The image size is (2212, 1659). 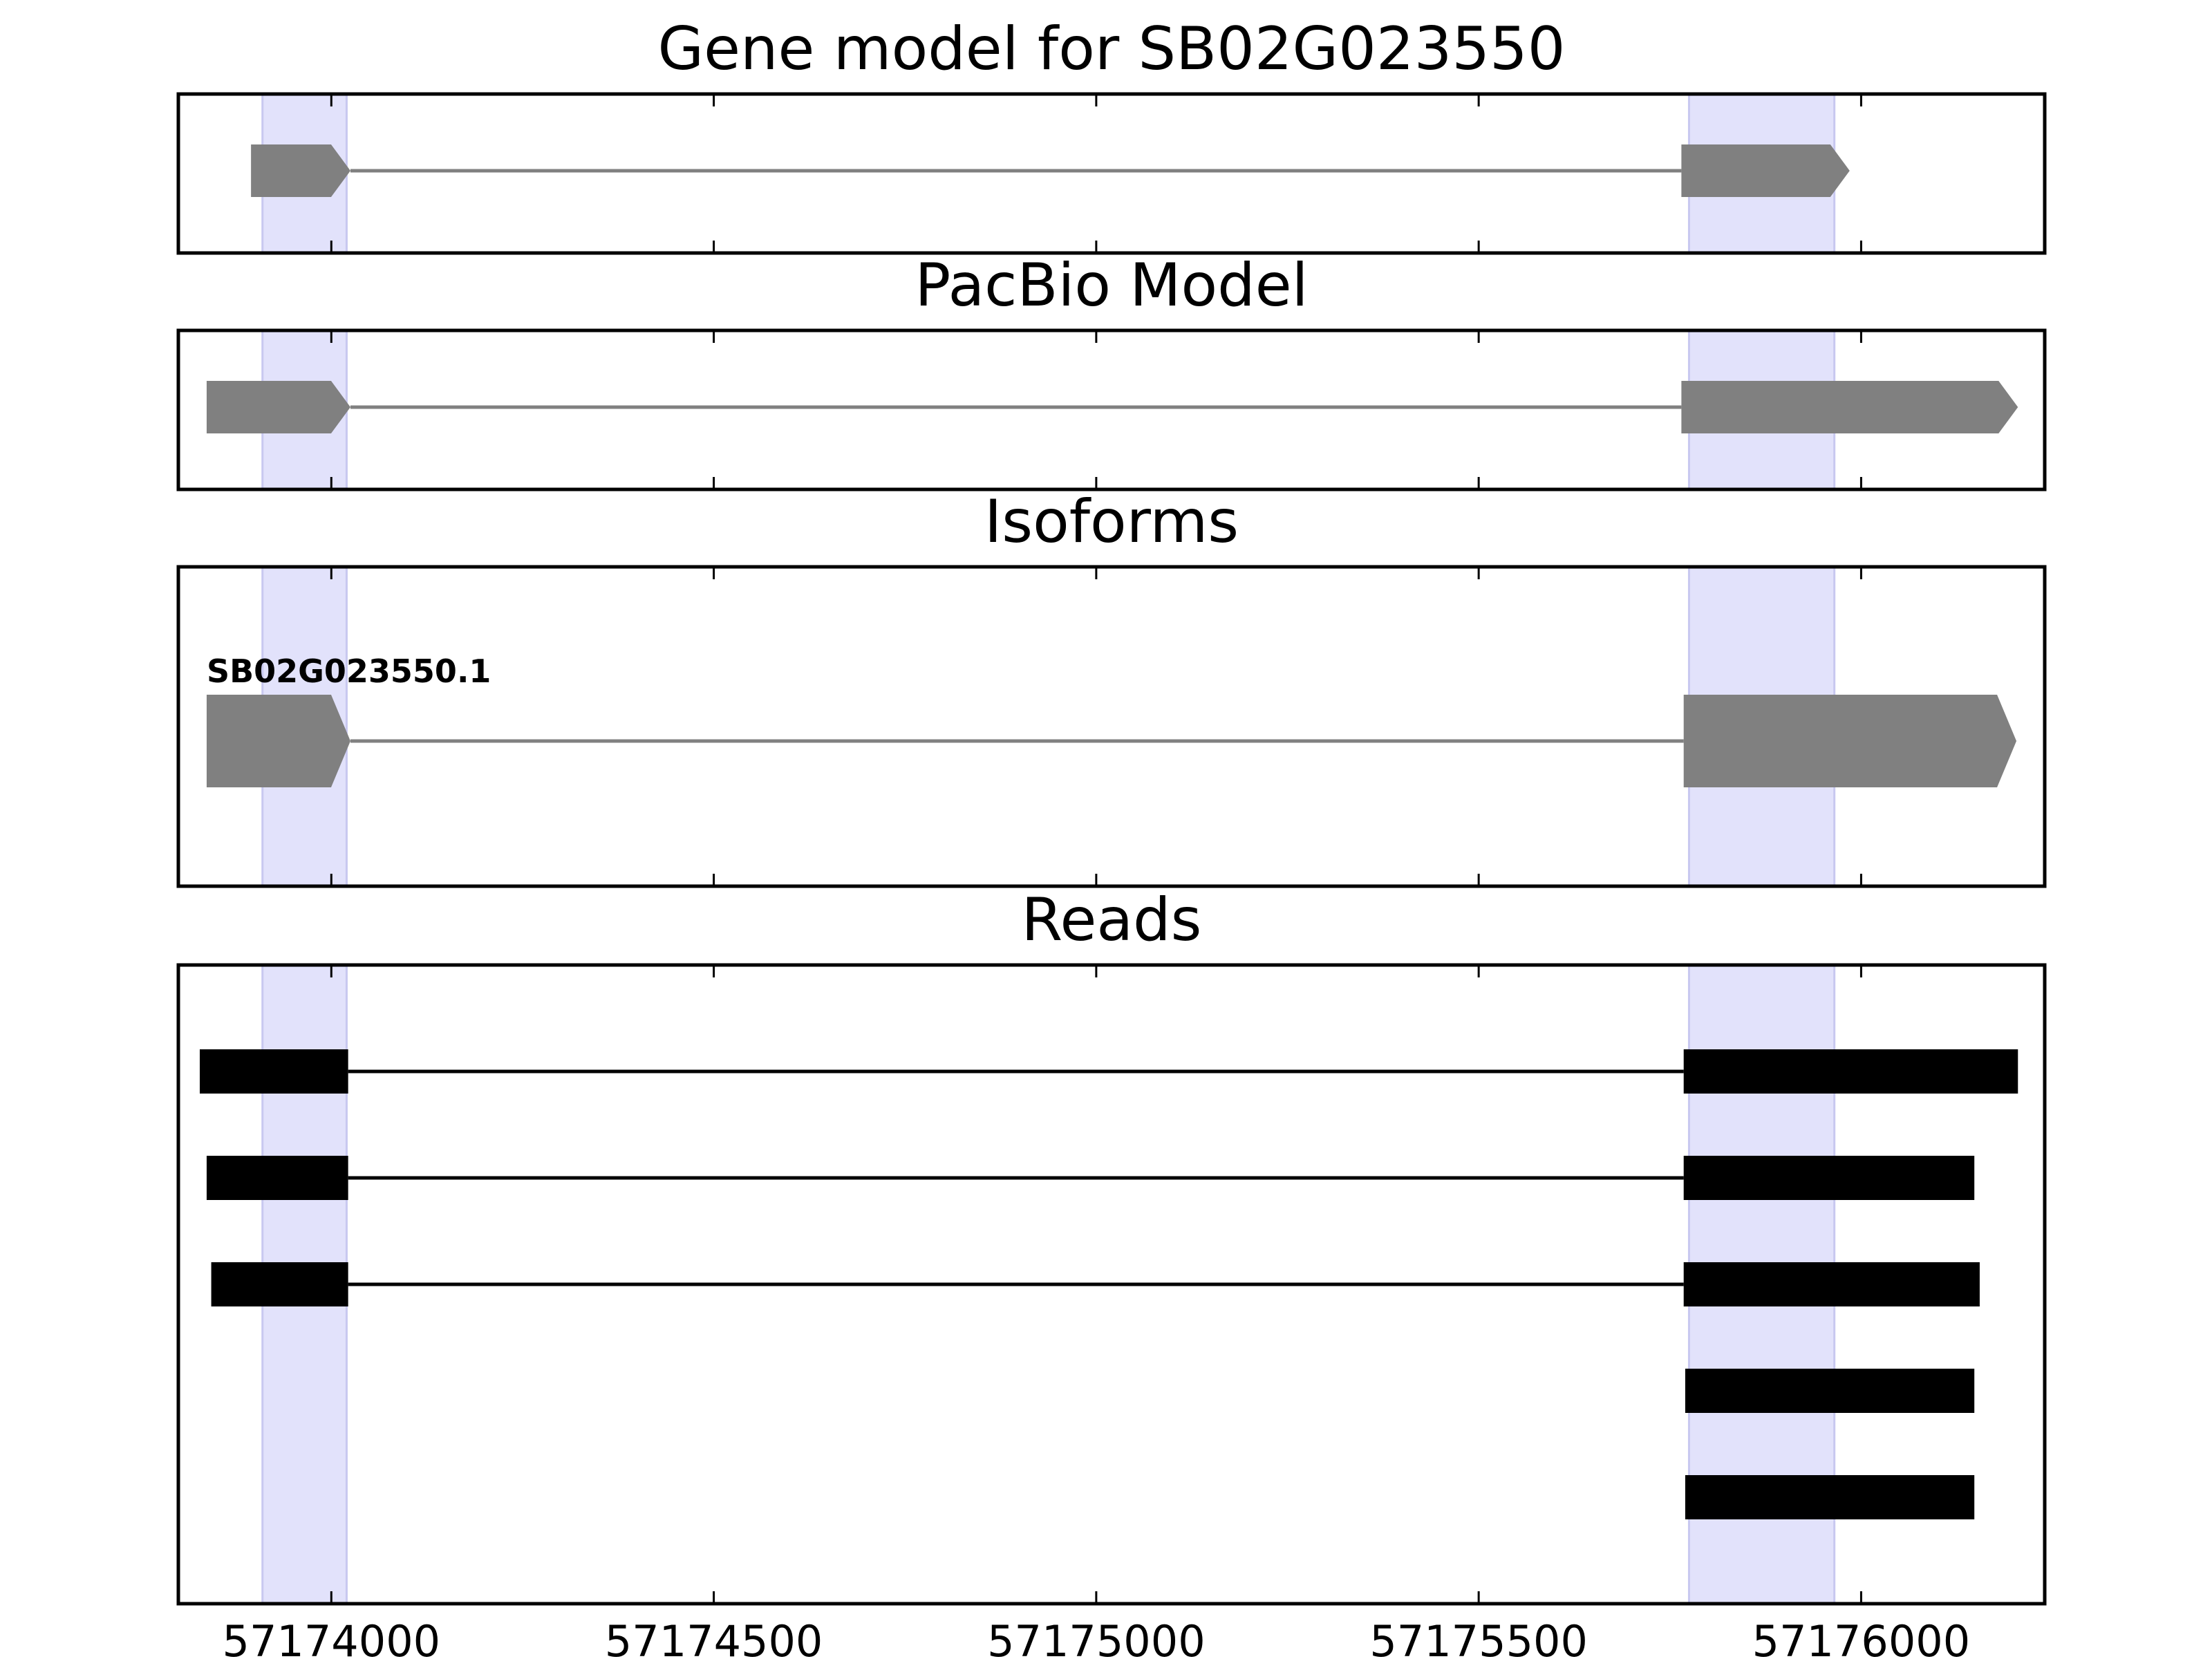 I want to click on x-tick-label: 57175000, so click(x=1096, y=1638).